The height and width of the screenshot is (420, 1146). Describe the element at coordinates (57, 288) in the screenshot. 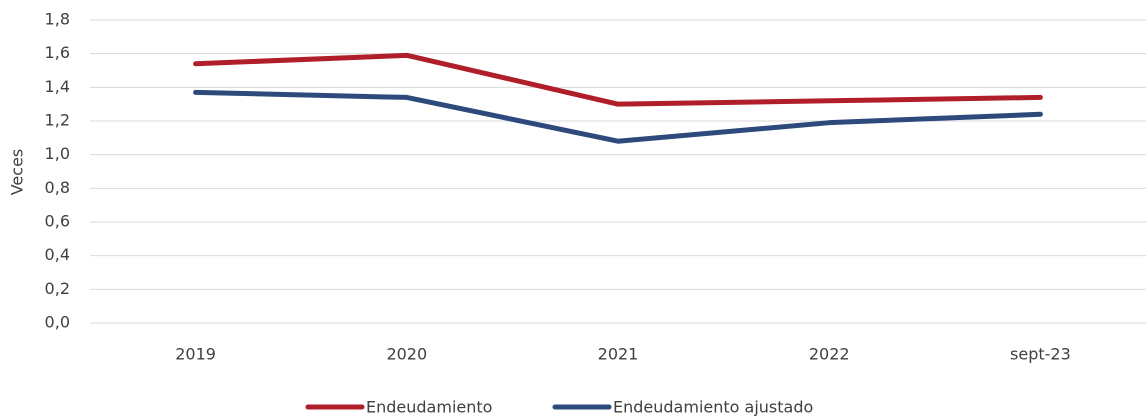

I see `y-tick-label: 0,2` at that location.